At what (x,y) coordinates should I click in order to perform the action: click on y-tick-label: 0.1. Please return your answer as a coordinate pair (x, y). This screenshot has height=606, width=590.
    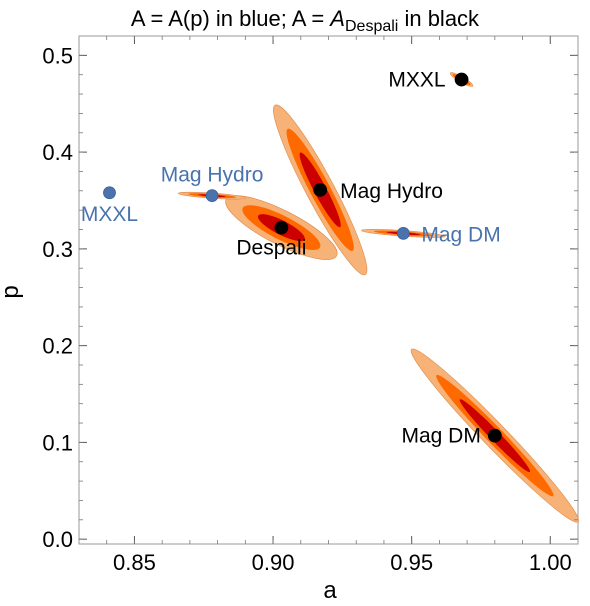
    Looking at the image, I should click on (57, 442).